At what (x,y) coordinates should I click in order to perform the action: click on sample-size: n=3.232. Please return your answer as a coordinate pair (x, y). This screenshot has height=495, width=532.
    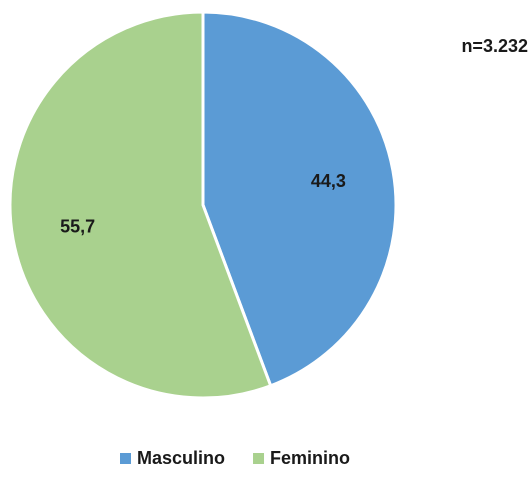
    Looking at the image, I should click on (494, 46).